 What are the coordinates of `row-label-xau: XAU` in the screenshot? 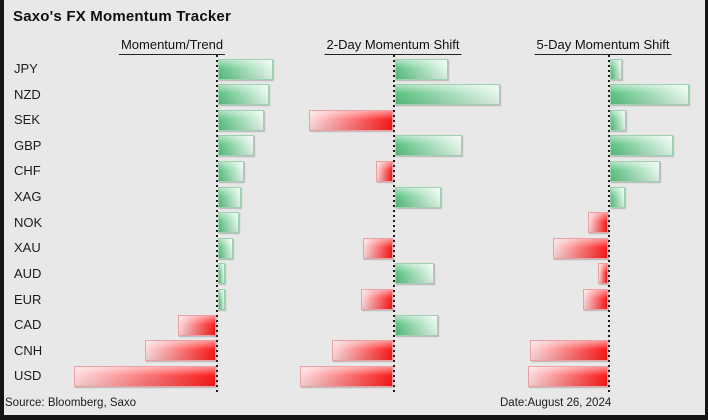 It's located at (27, 248).